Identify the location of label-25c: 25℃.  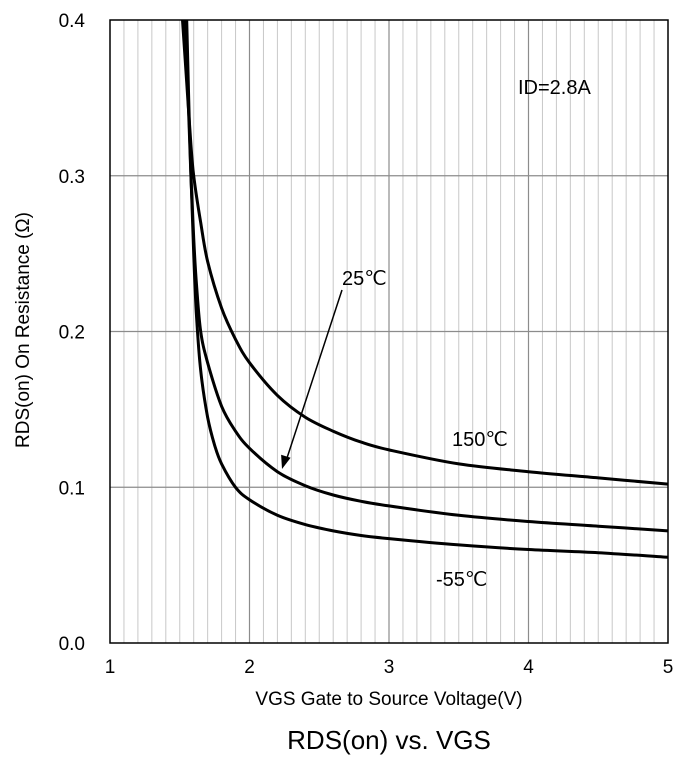
(364, 279).